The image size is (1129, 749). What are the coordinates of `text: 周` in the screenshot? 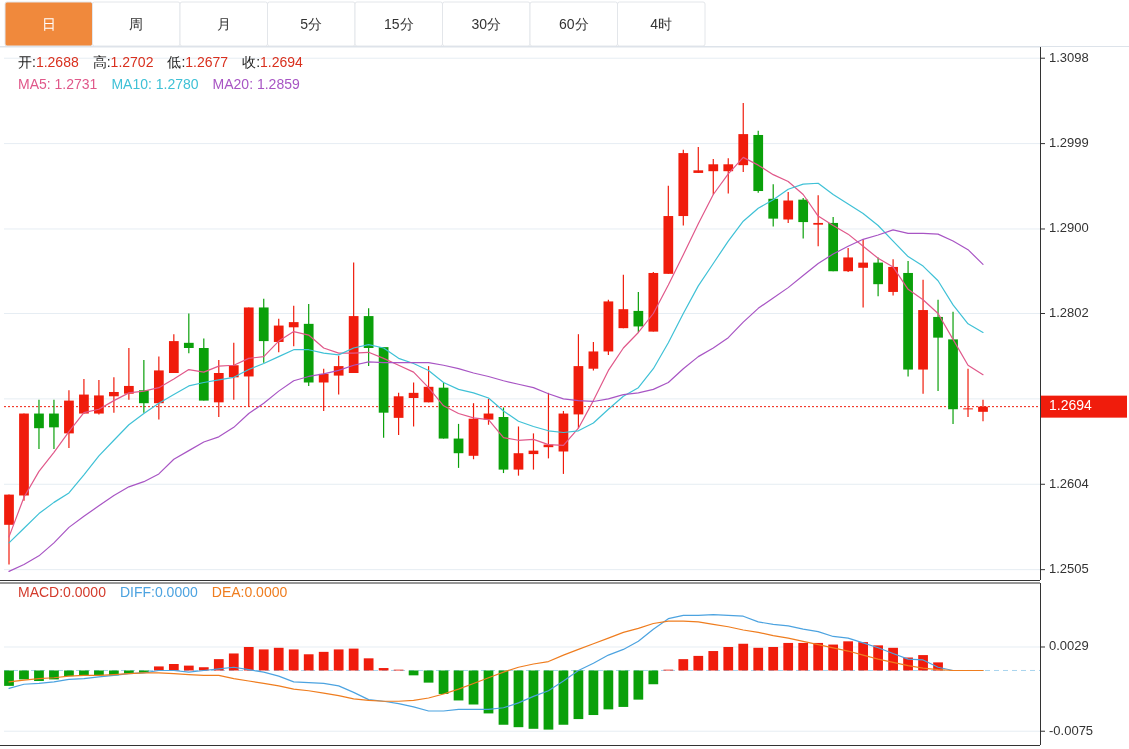 It's located at (136, 24).